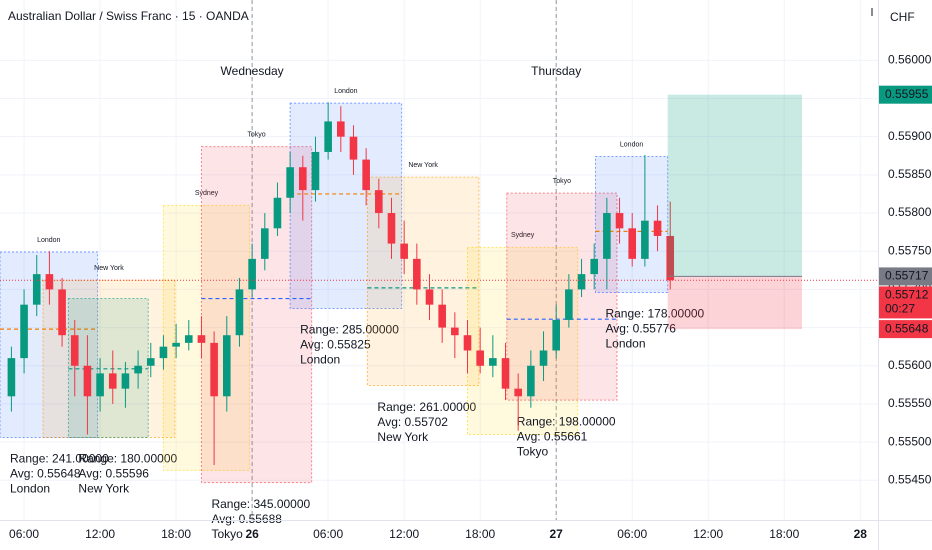  Describe the element at coordinates (256, 134) in the screenshot. I see `session-label: Tokyo` at that location.